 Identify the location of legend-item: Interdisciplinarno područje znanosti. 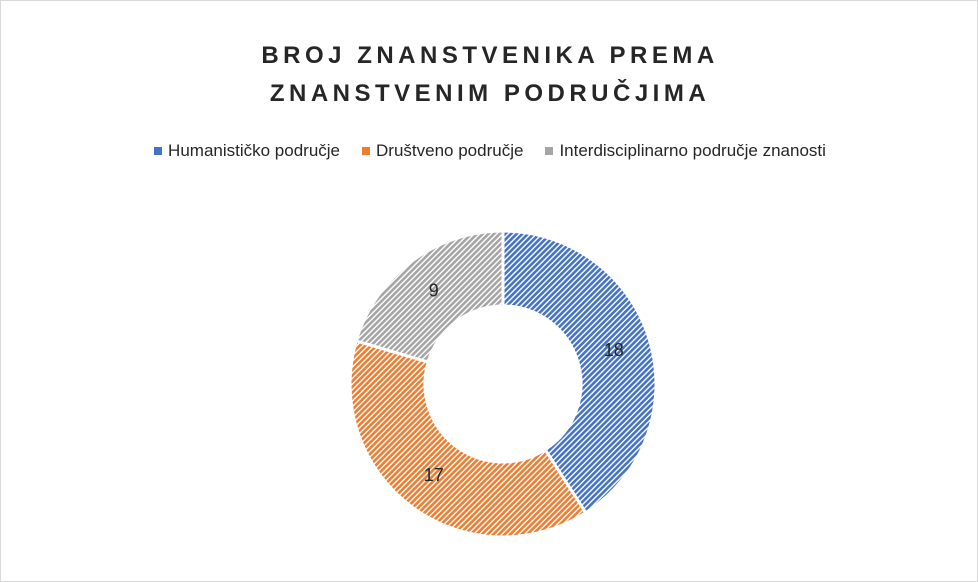
(685, 151).